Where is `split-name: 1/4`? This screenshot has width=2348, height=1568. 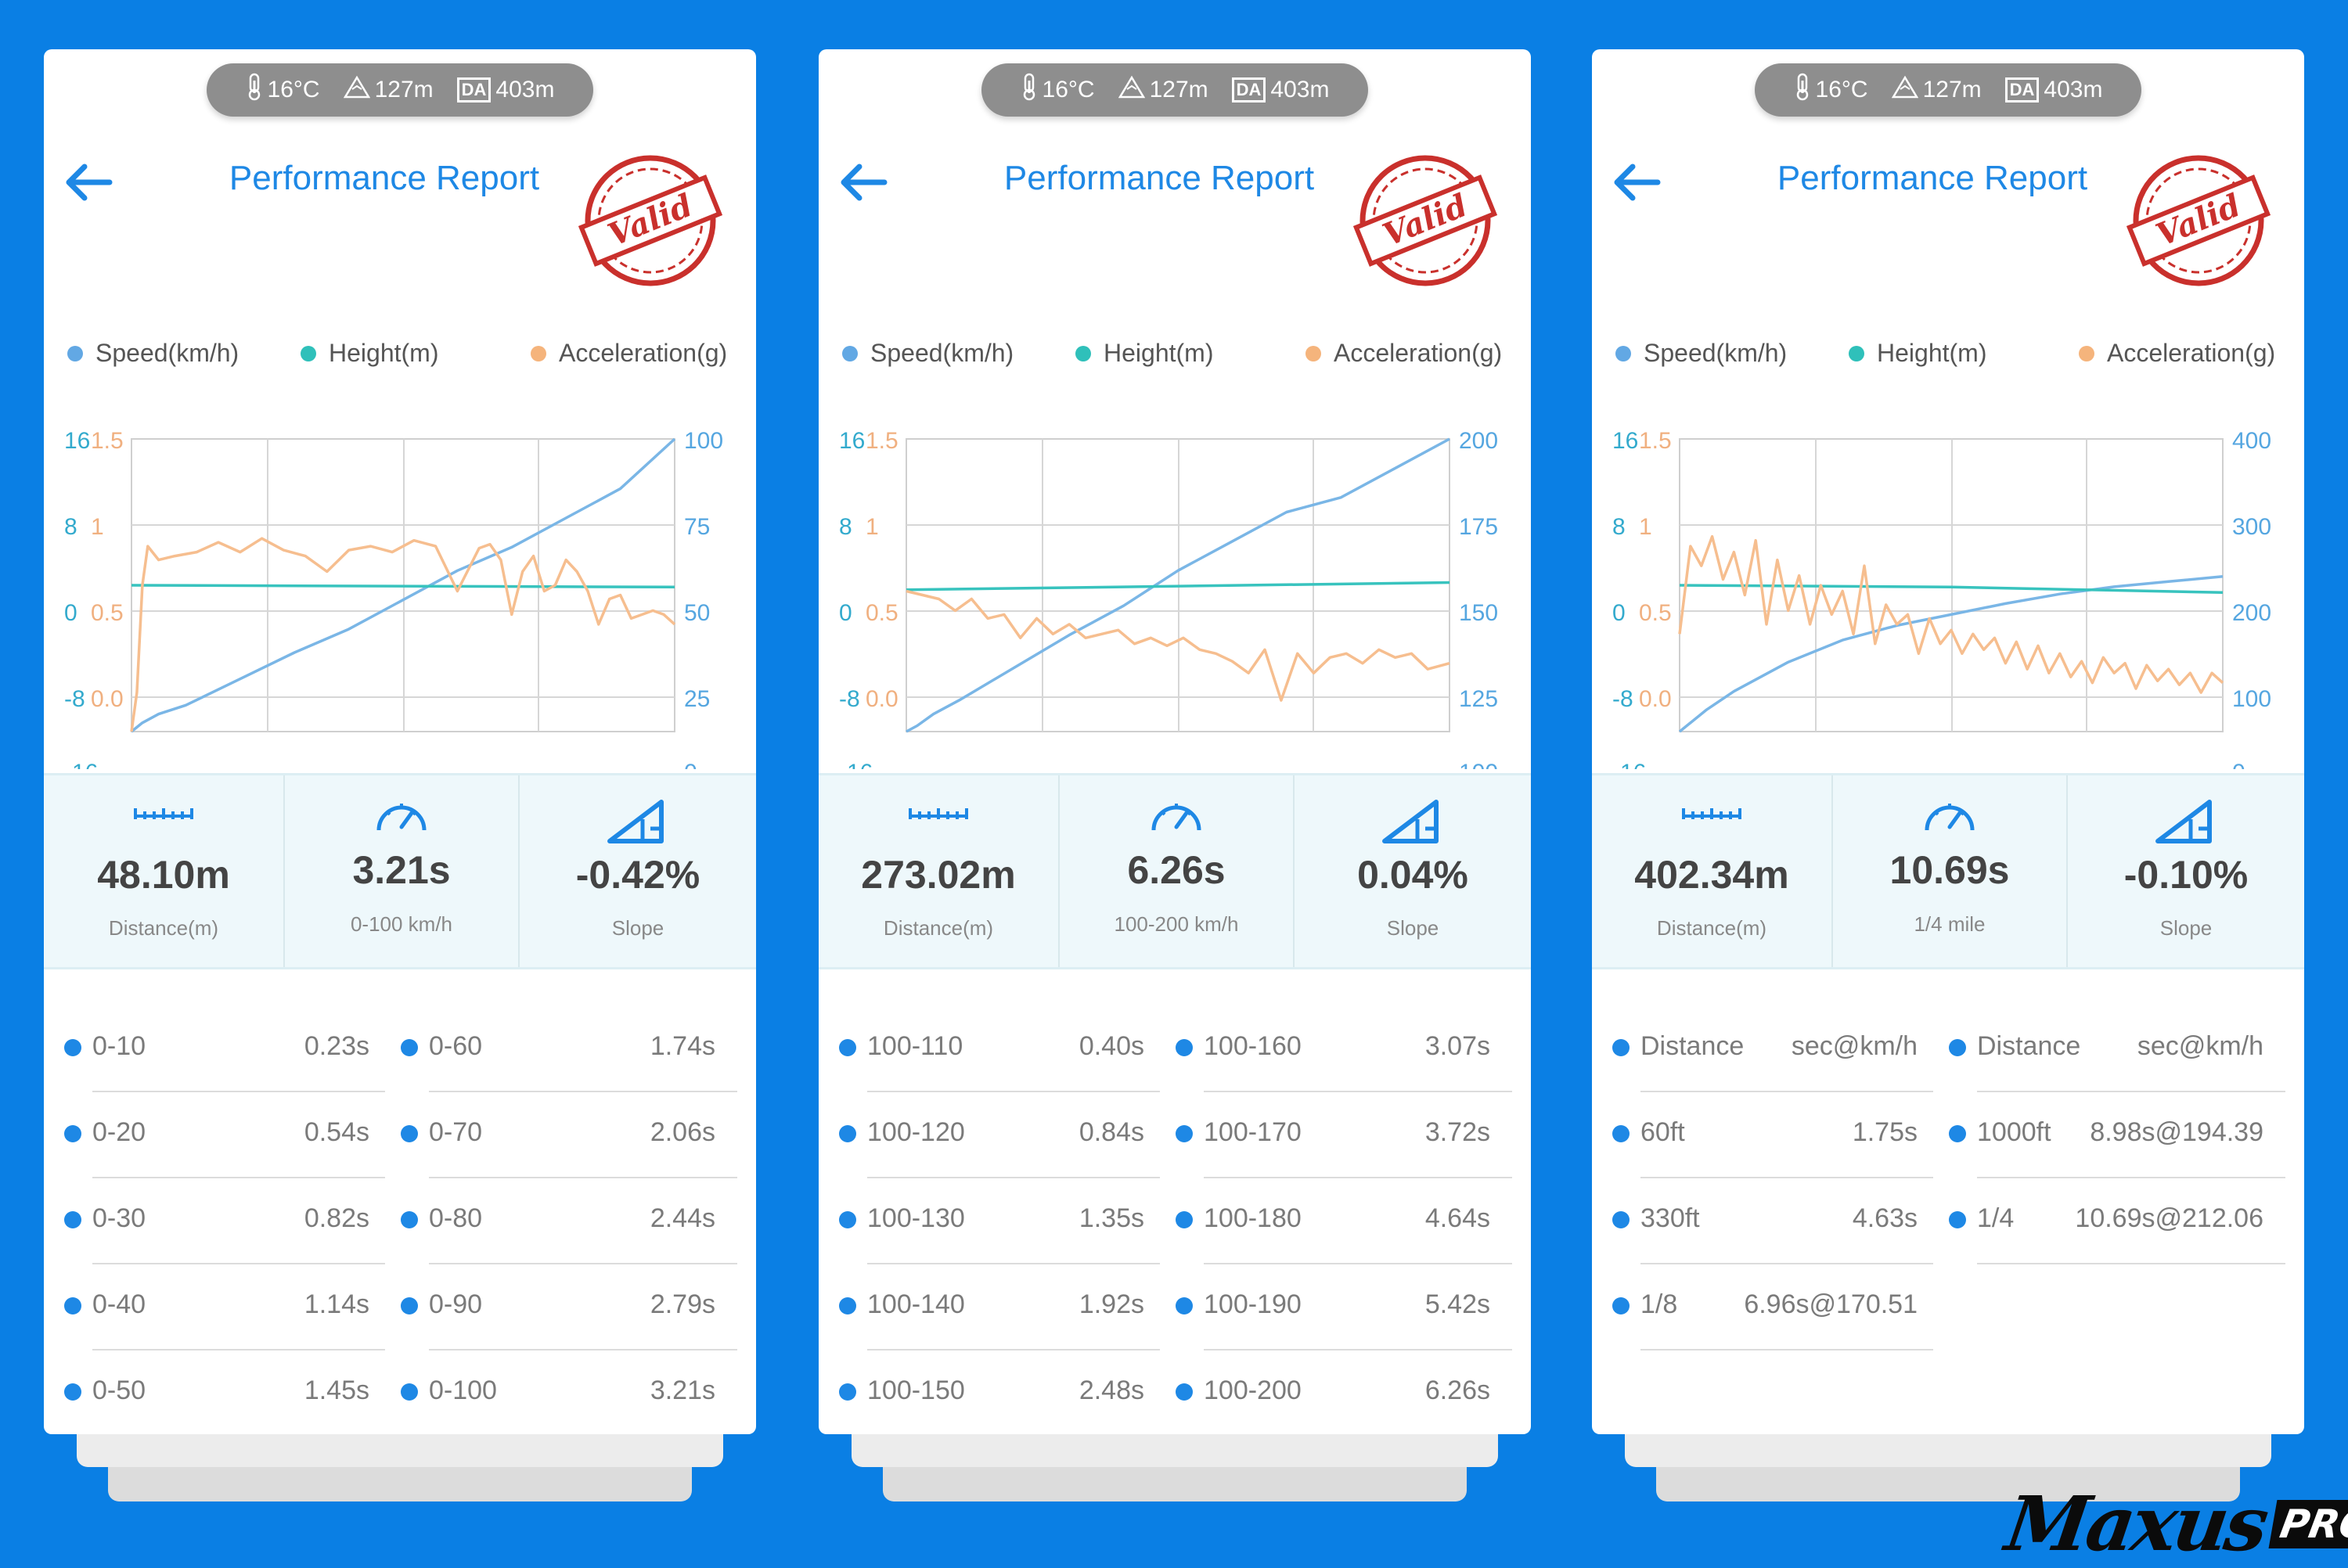
split-name: 1/4 is located at coordinates (1996, 1218).